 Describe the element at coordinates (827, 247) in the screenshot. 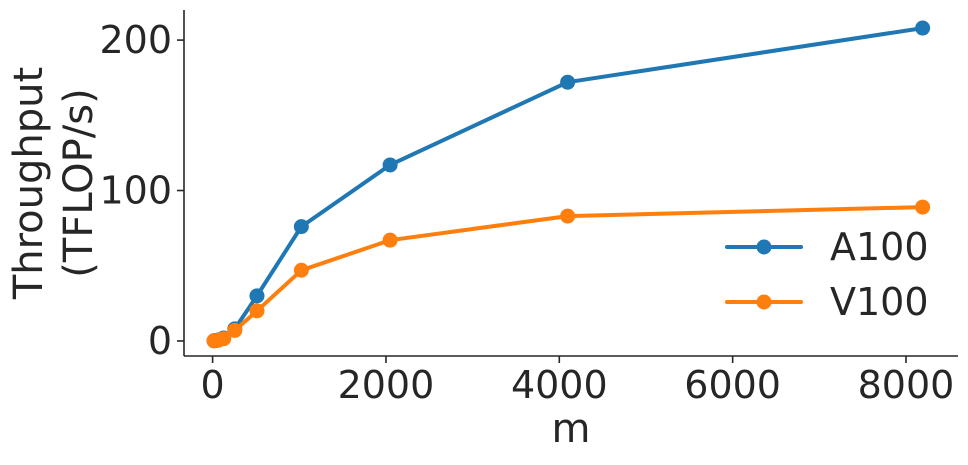

I see `legend-item-a100: A100` at that location.